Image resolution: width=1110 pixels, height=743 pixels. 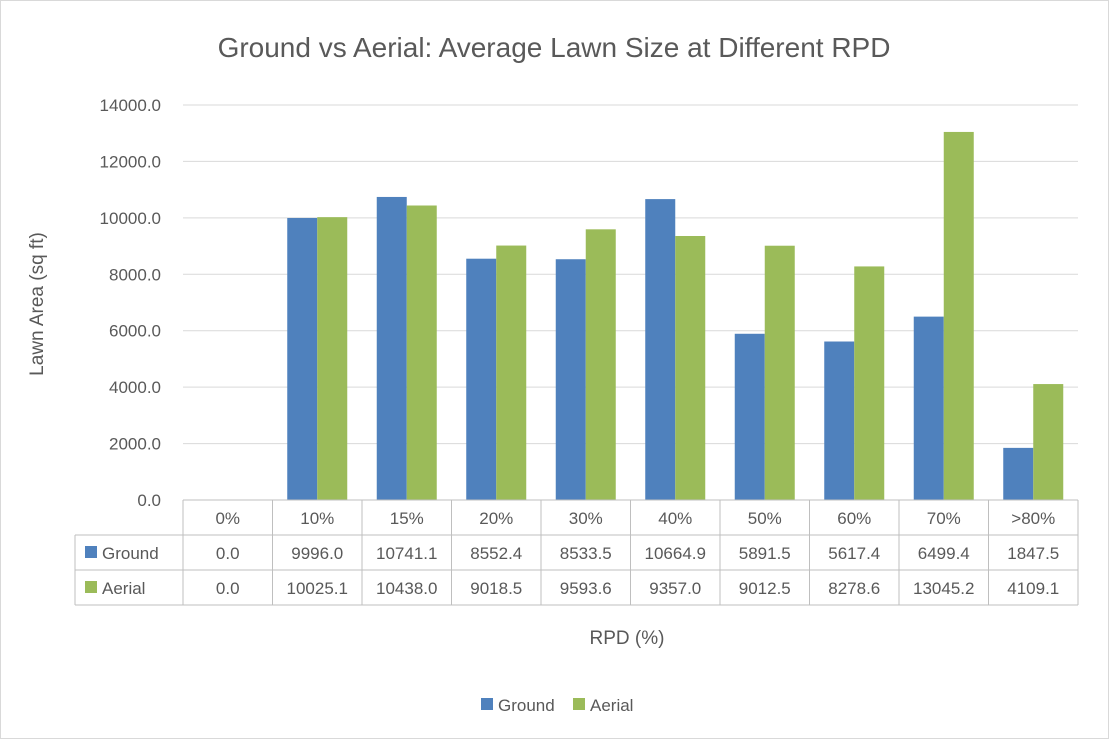 I want to click on data-label: 10741.1, so click(x=406, y=553).